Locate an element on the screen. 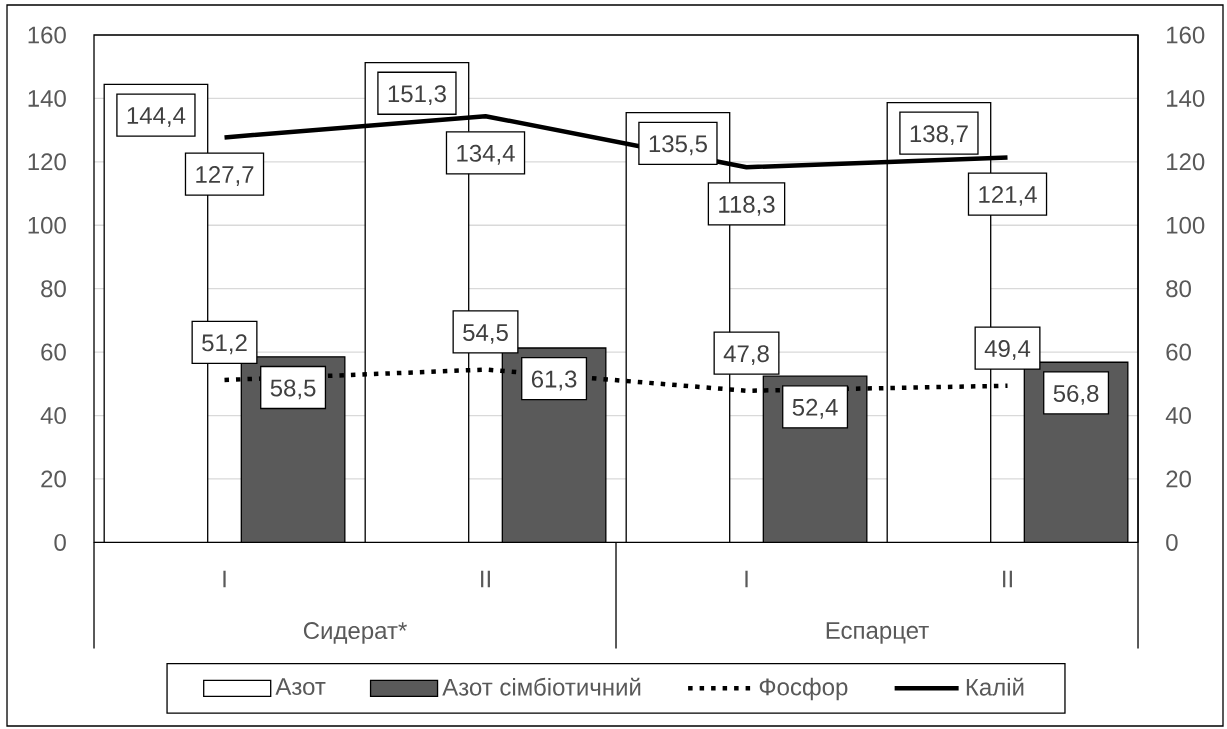 This screenshot has height=729, width=1227. data-label: 51,2 is located at coordinates (224, 344).